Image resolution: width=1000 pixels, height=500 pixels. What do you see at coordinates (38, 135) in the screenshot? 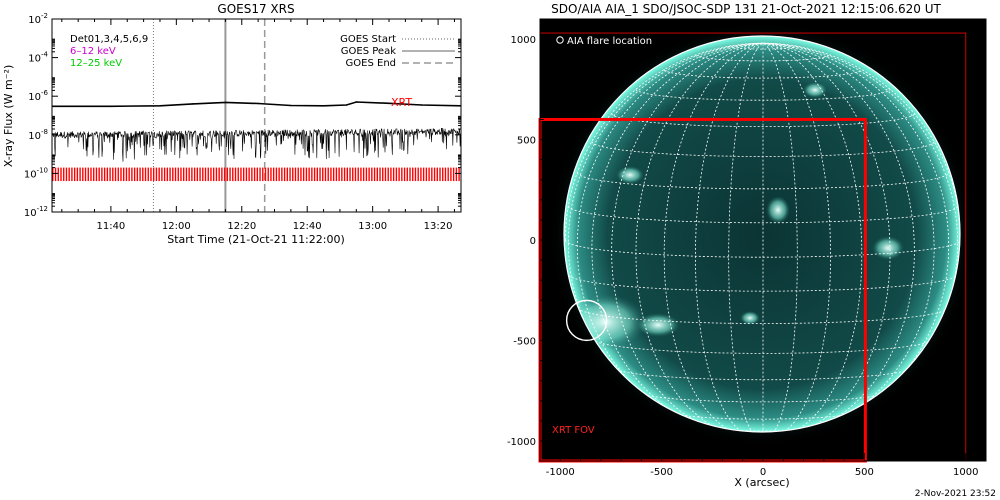
I see `y-tick-label: 10⁻⁸` at bounding box center [38, 135].